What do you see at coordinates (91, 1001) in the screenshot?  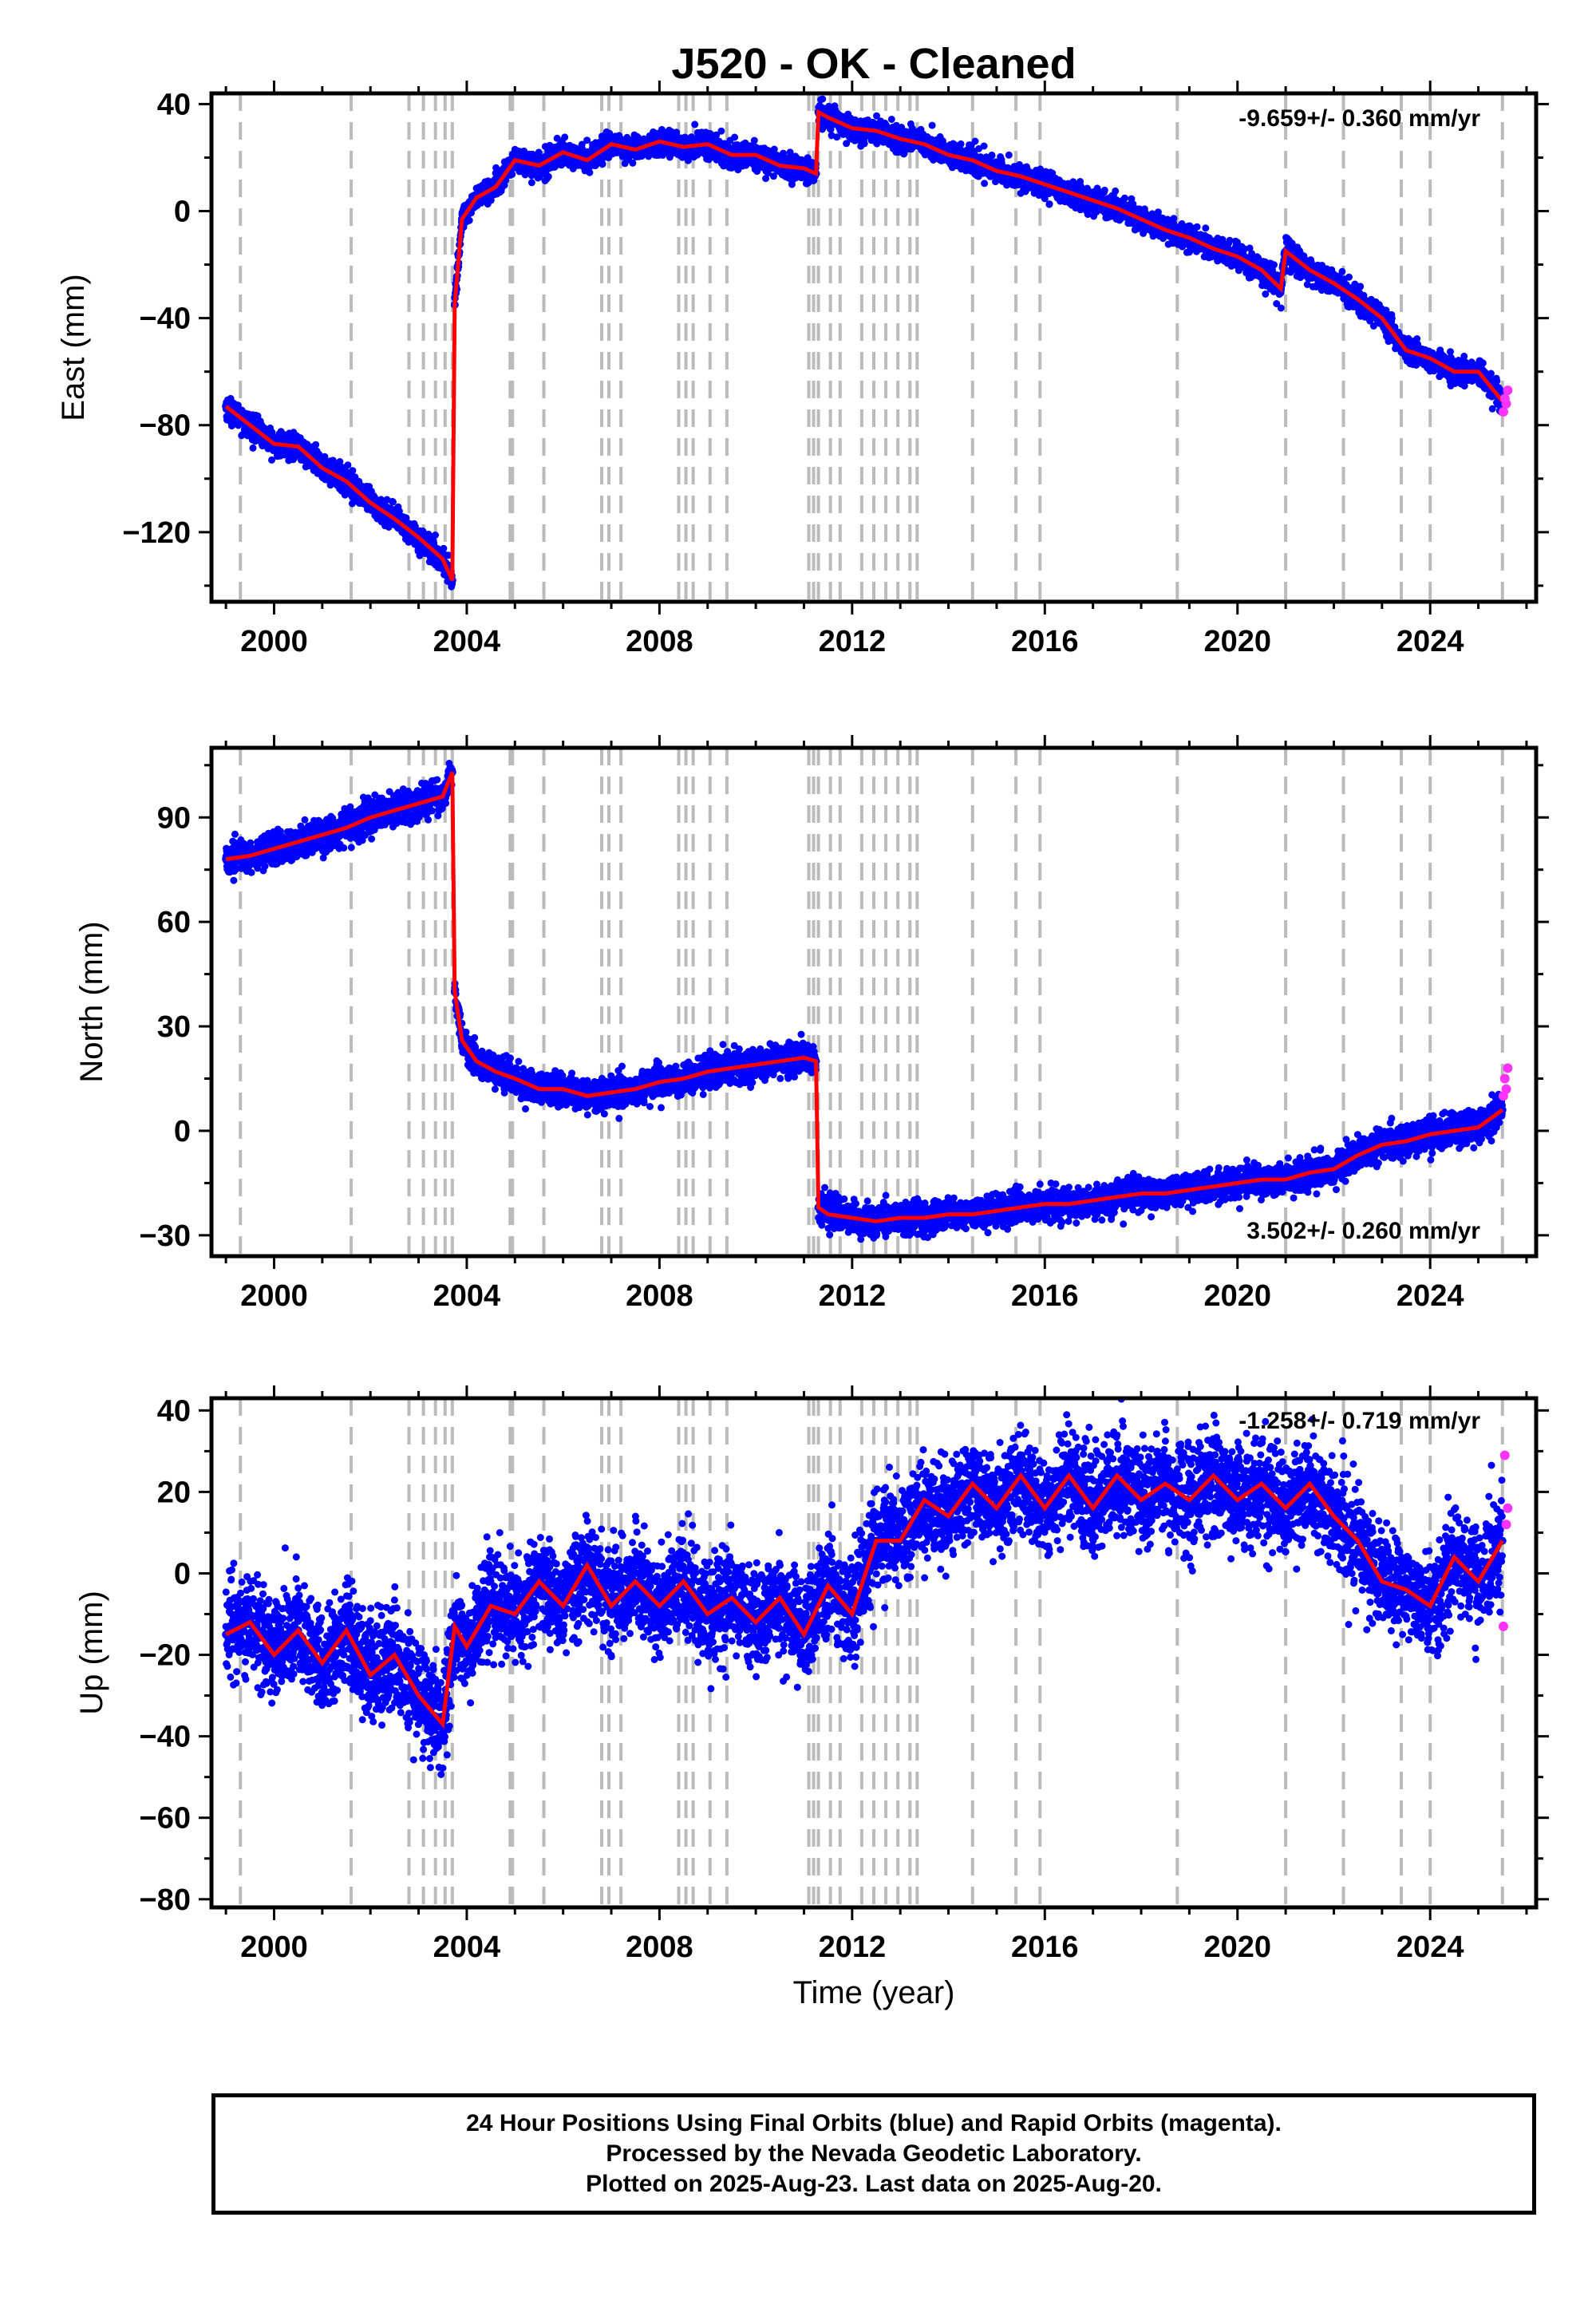 I see `y-axis-title: North (mm)` at bounding box center [91, 1001].